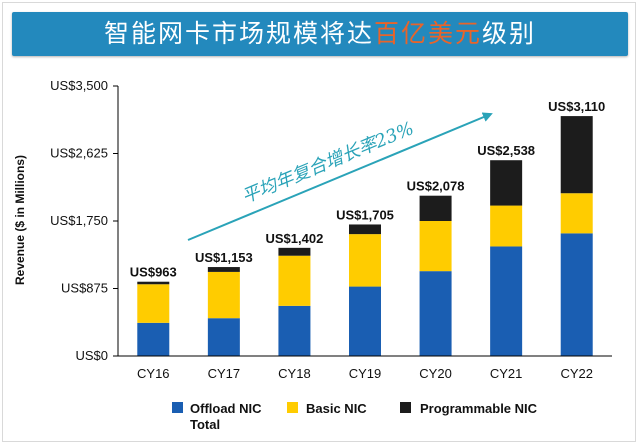  Describe the element at coordinates (435, 246) in the screenshot. I see `bar-basic-cy20` at that location.